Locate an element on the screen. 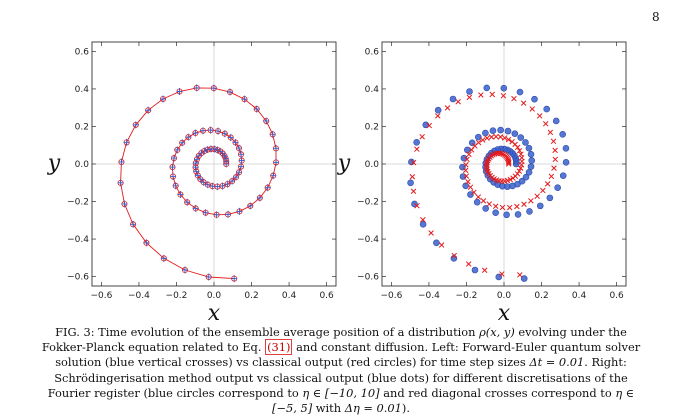 This screenshot has width=680, height=418. caption-text-7: ). is located at coordinates (405, 408).